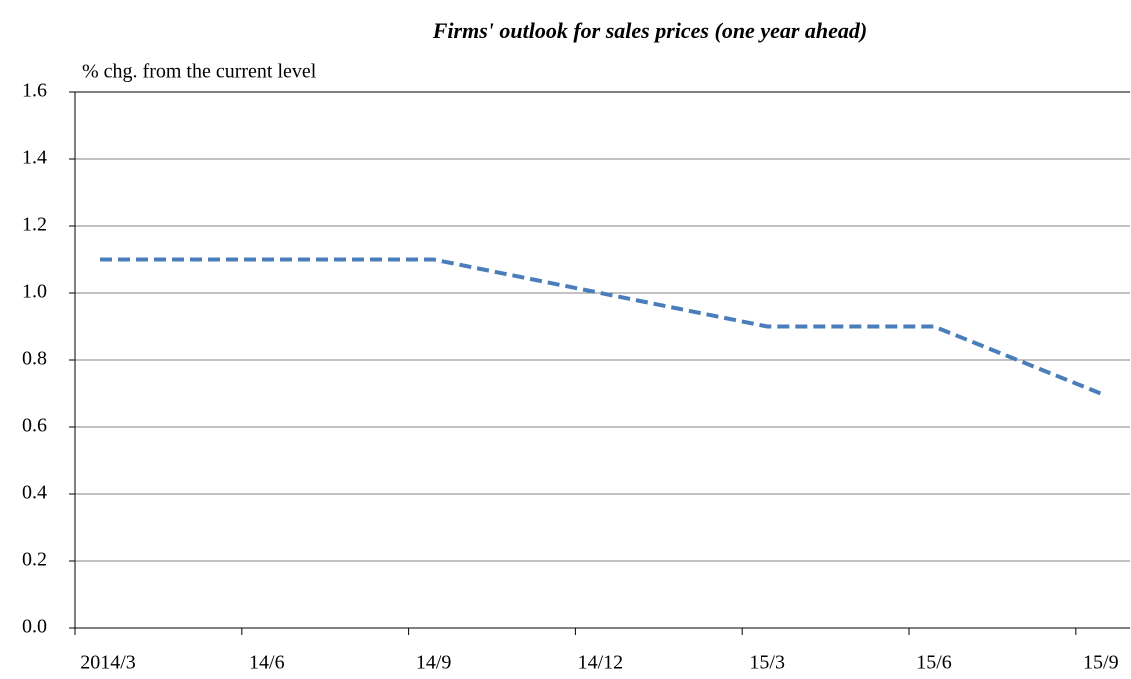  What do you see at coordinates (34, 225) in the screenshot?
I see `y-tick-label: 1.2` at bounding box center [34, 225].